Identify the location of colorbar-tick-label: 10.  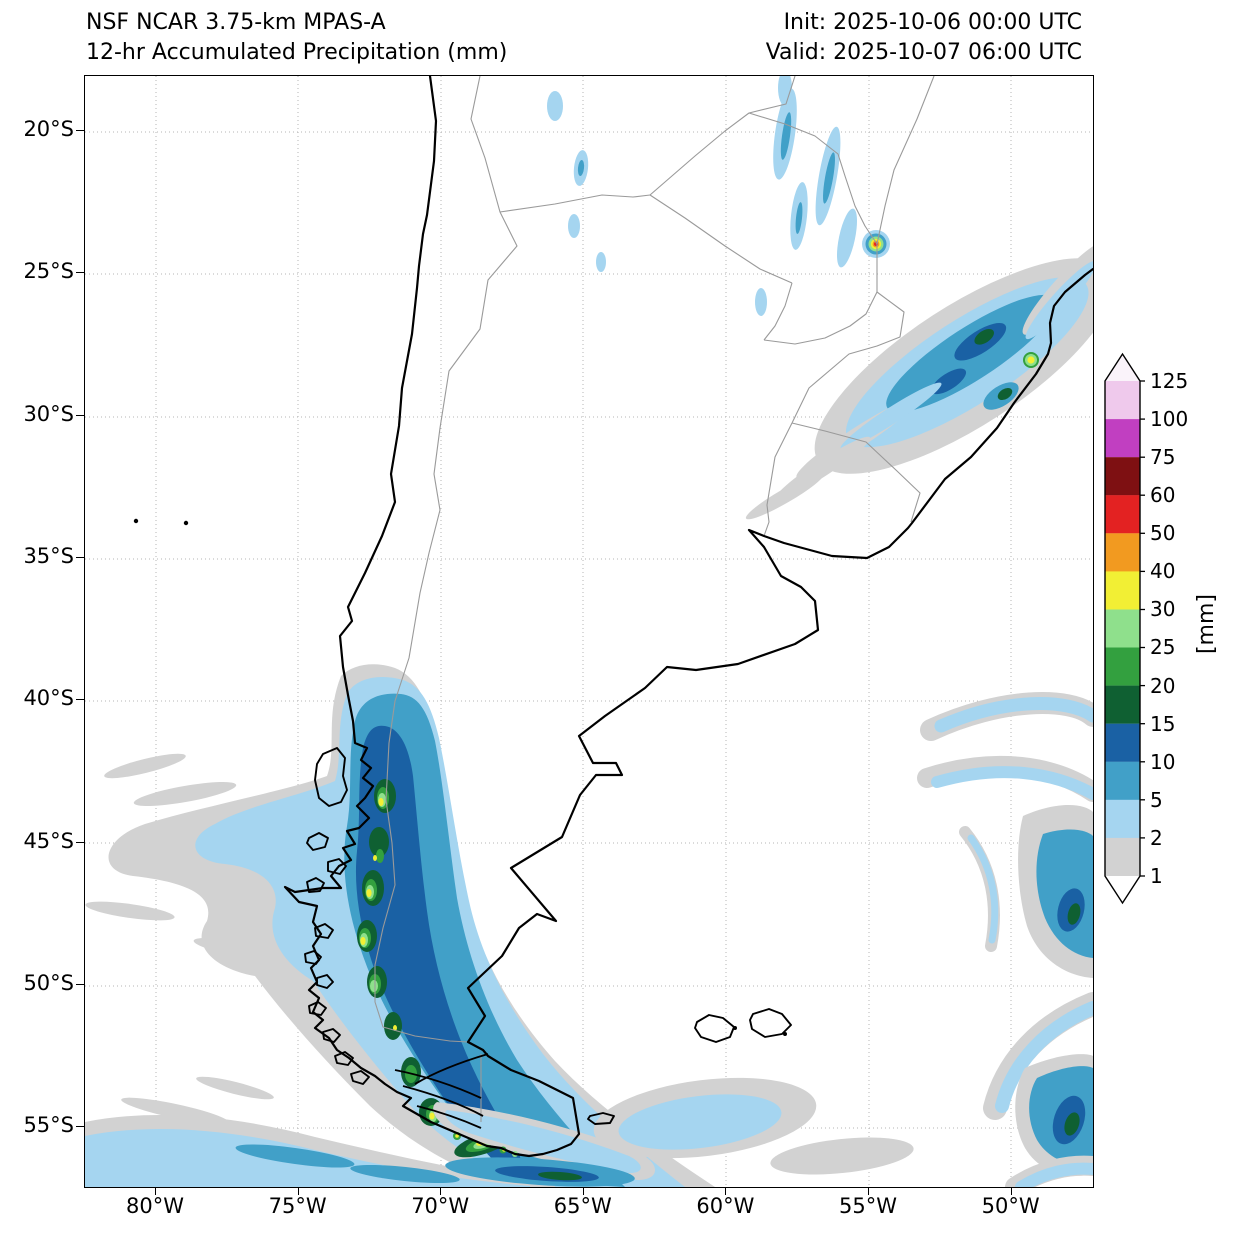
(1163, 761).